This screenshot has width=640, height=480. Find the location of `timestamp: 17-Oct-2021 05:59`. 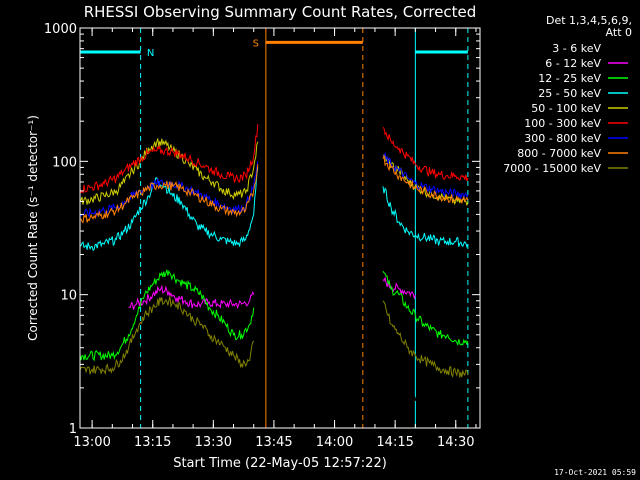

timestamp: 17-Oct-2021 05:59 is located at coordinates (595, 472).